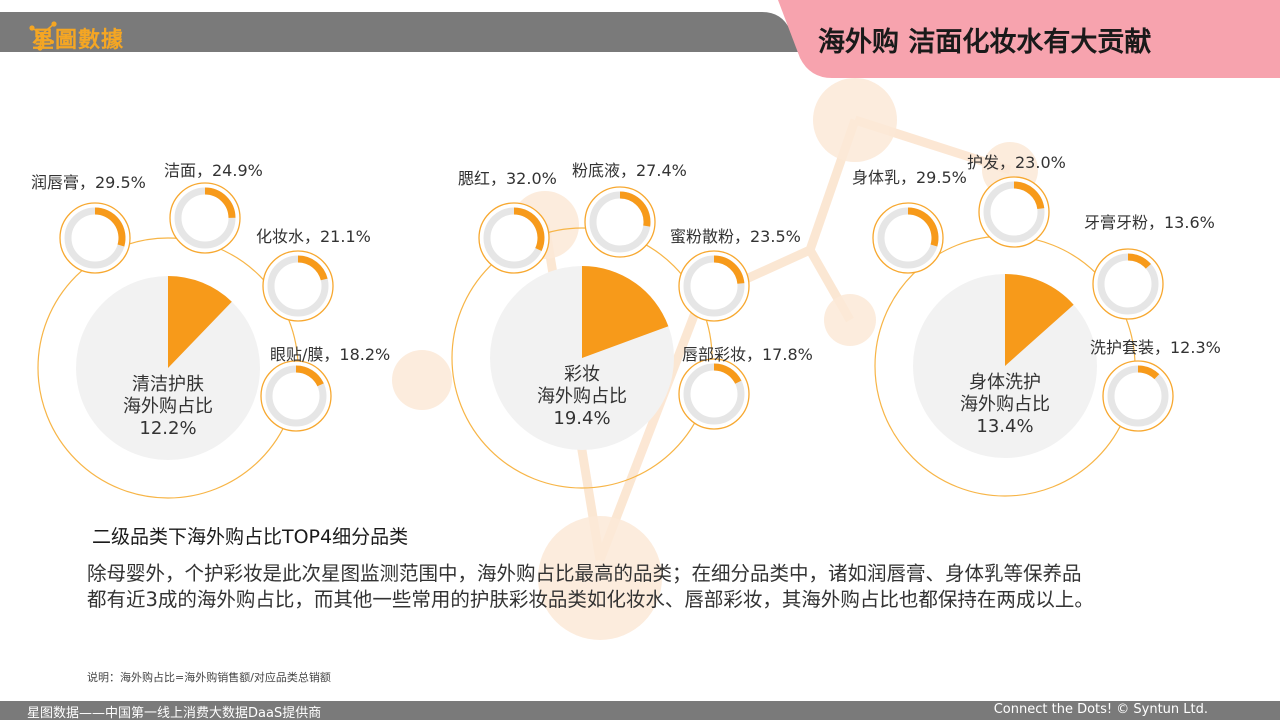  I want to click on header-shape, so click(640, 39).